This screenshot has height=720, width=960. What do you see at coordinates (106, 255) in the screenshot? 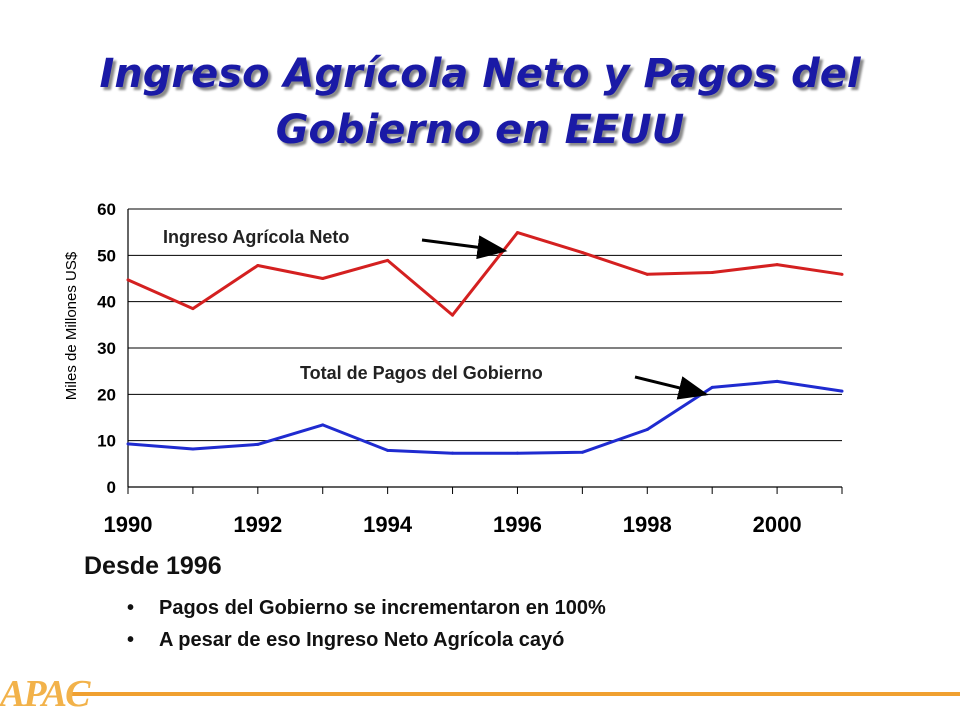
I see `y-tick-label: 50` at bounding box center [106, 255].